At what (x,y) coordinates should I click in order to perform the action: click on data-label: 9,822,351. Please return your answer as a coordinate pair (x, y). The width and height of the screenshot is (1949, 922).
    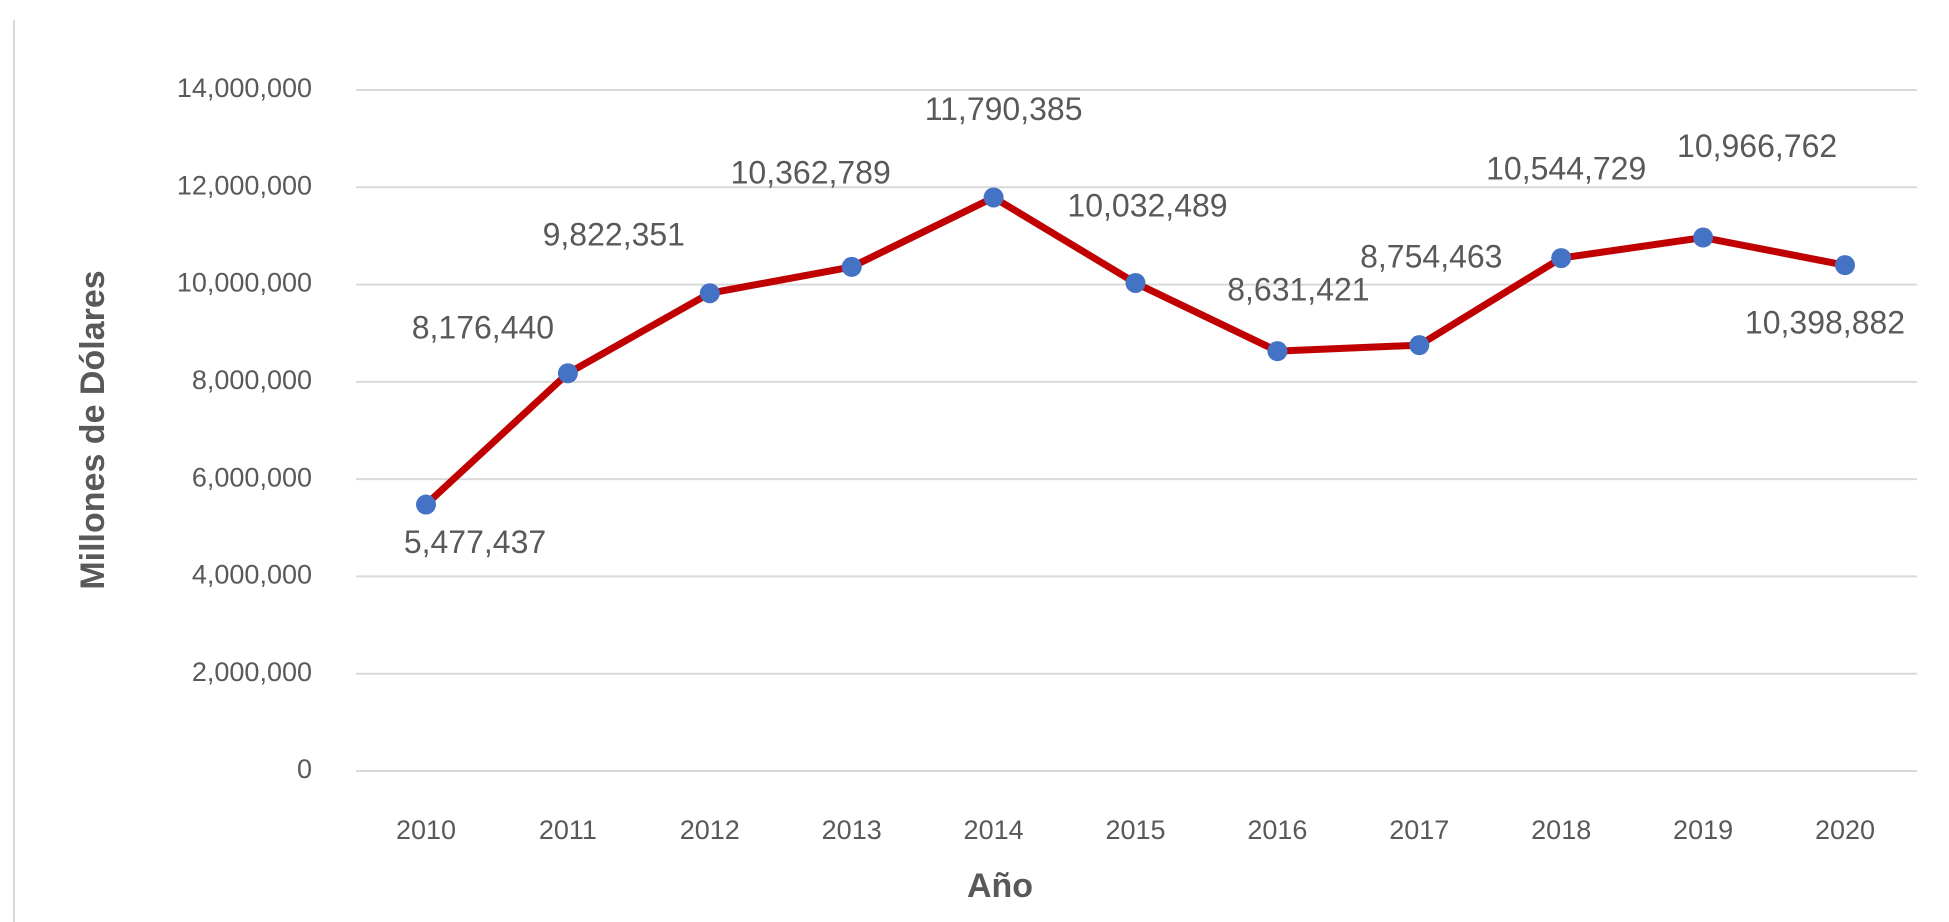
    Looking at the image, I should click on (614, 235).